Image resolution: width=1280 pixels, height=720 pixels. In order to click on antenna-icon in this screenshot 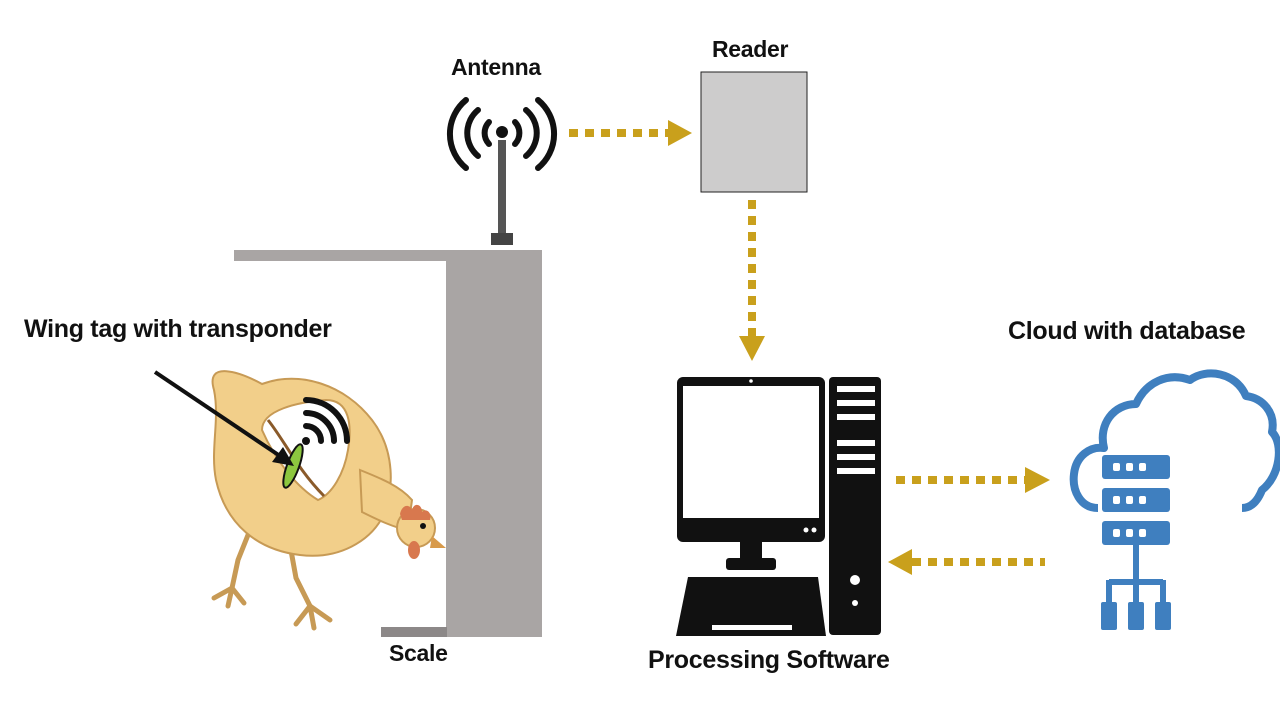, I will do `click(502, 171)`.